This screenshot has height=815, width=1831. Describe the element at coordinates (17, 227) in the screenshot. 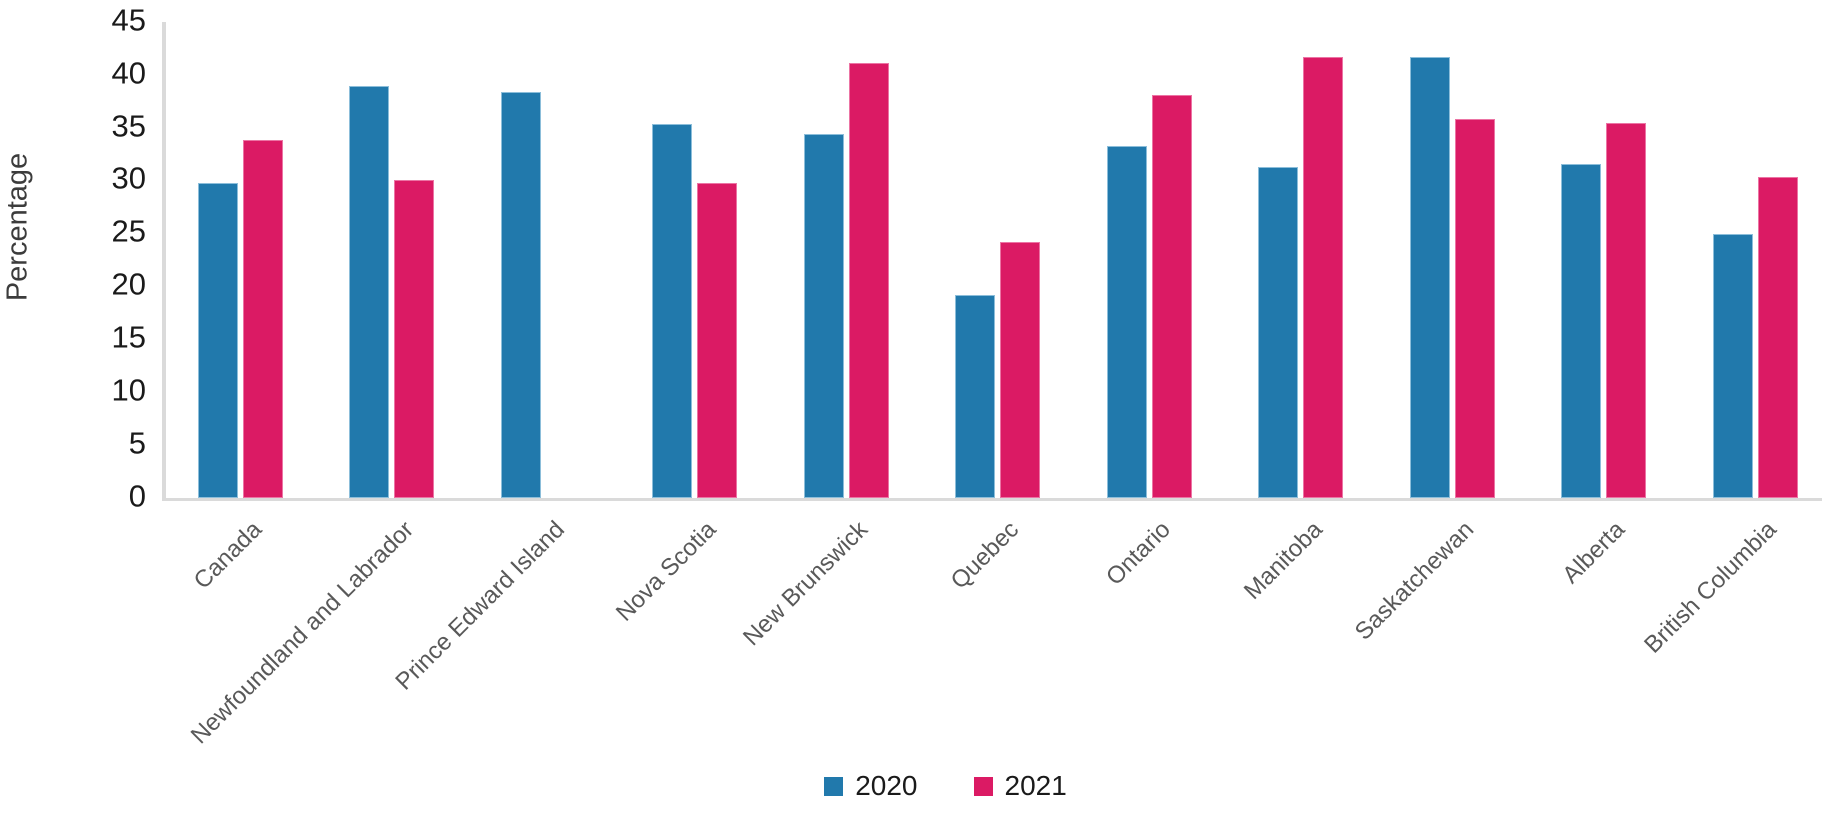

I see `y-axis-title: Percentage` at that location.